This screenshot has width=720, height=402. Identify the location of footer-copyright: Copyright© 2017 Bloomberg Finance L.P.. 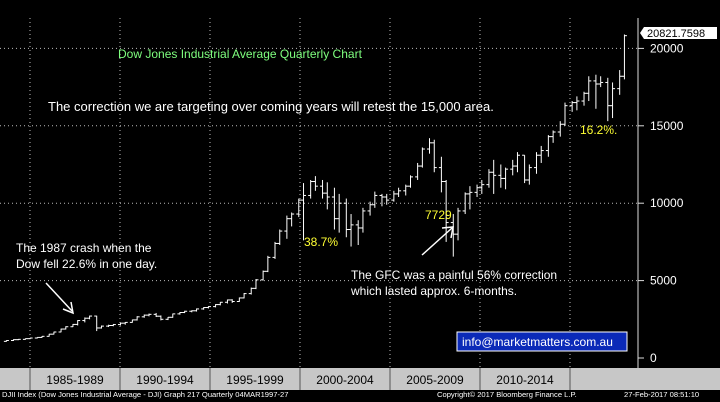
(507, 394).